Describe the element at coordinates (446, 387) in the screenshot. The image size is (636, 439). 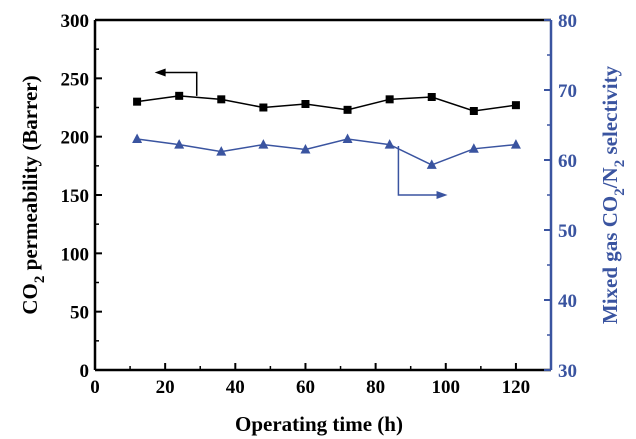
I see `x-tick-label: 100` at that location.